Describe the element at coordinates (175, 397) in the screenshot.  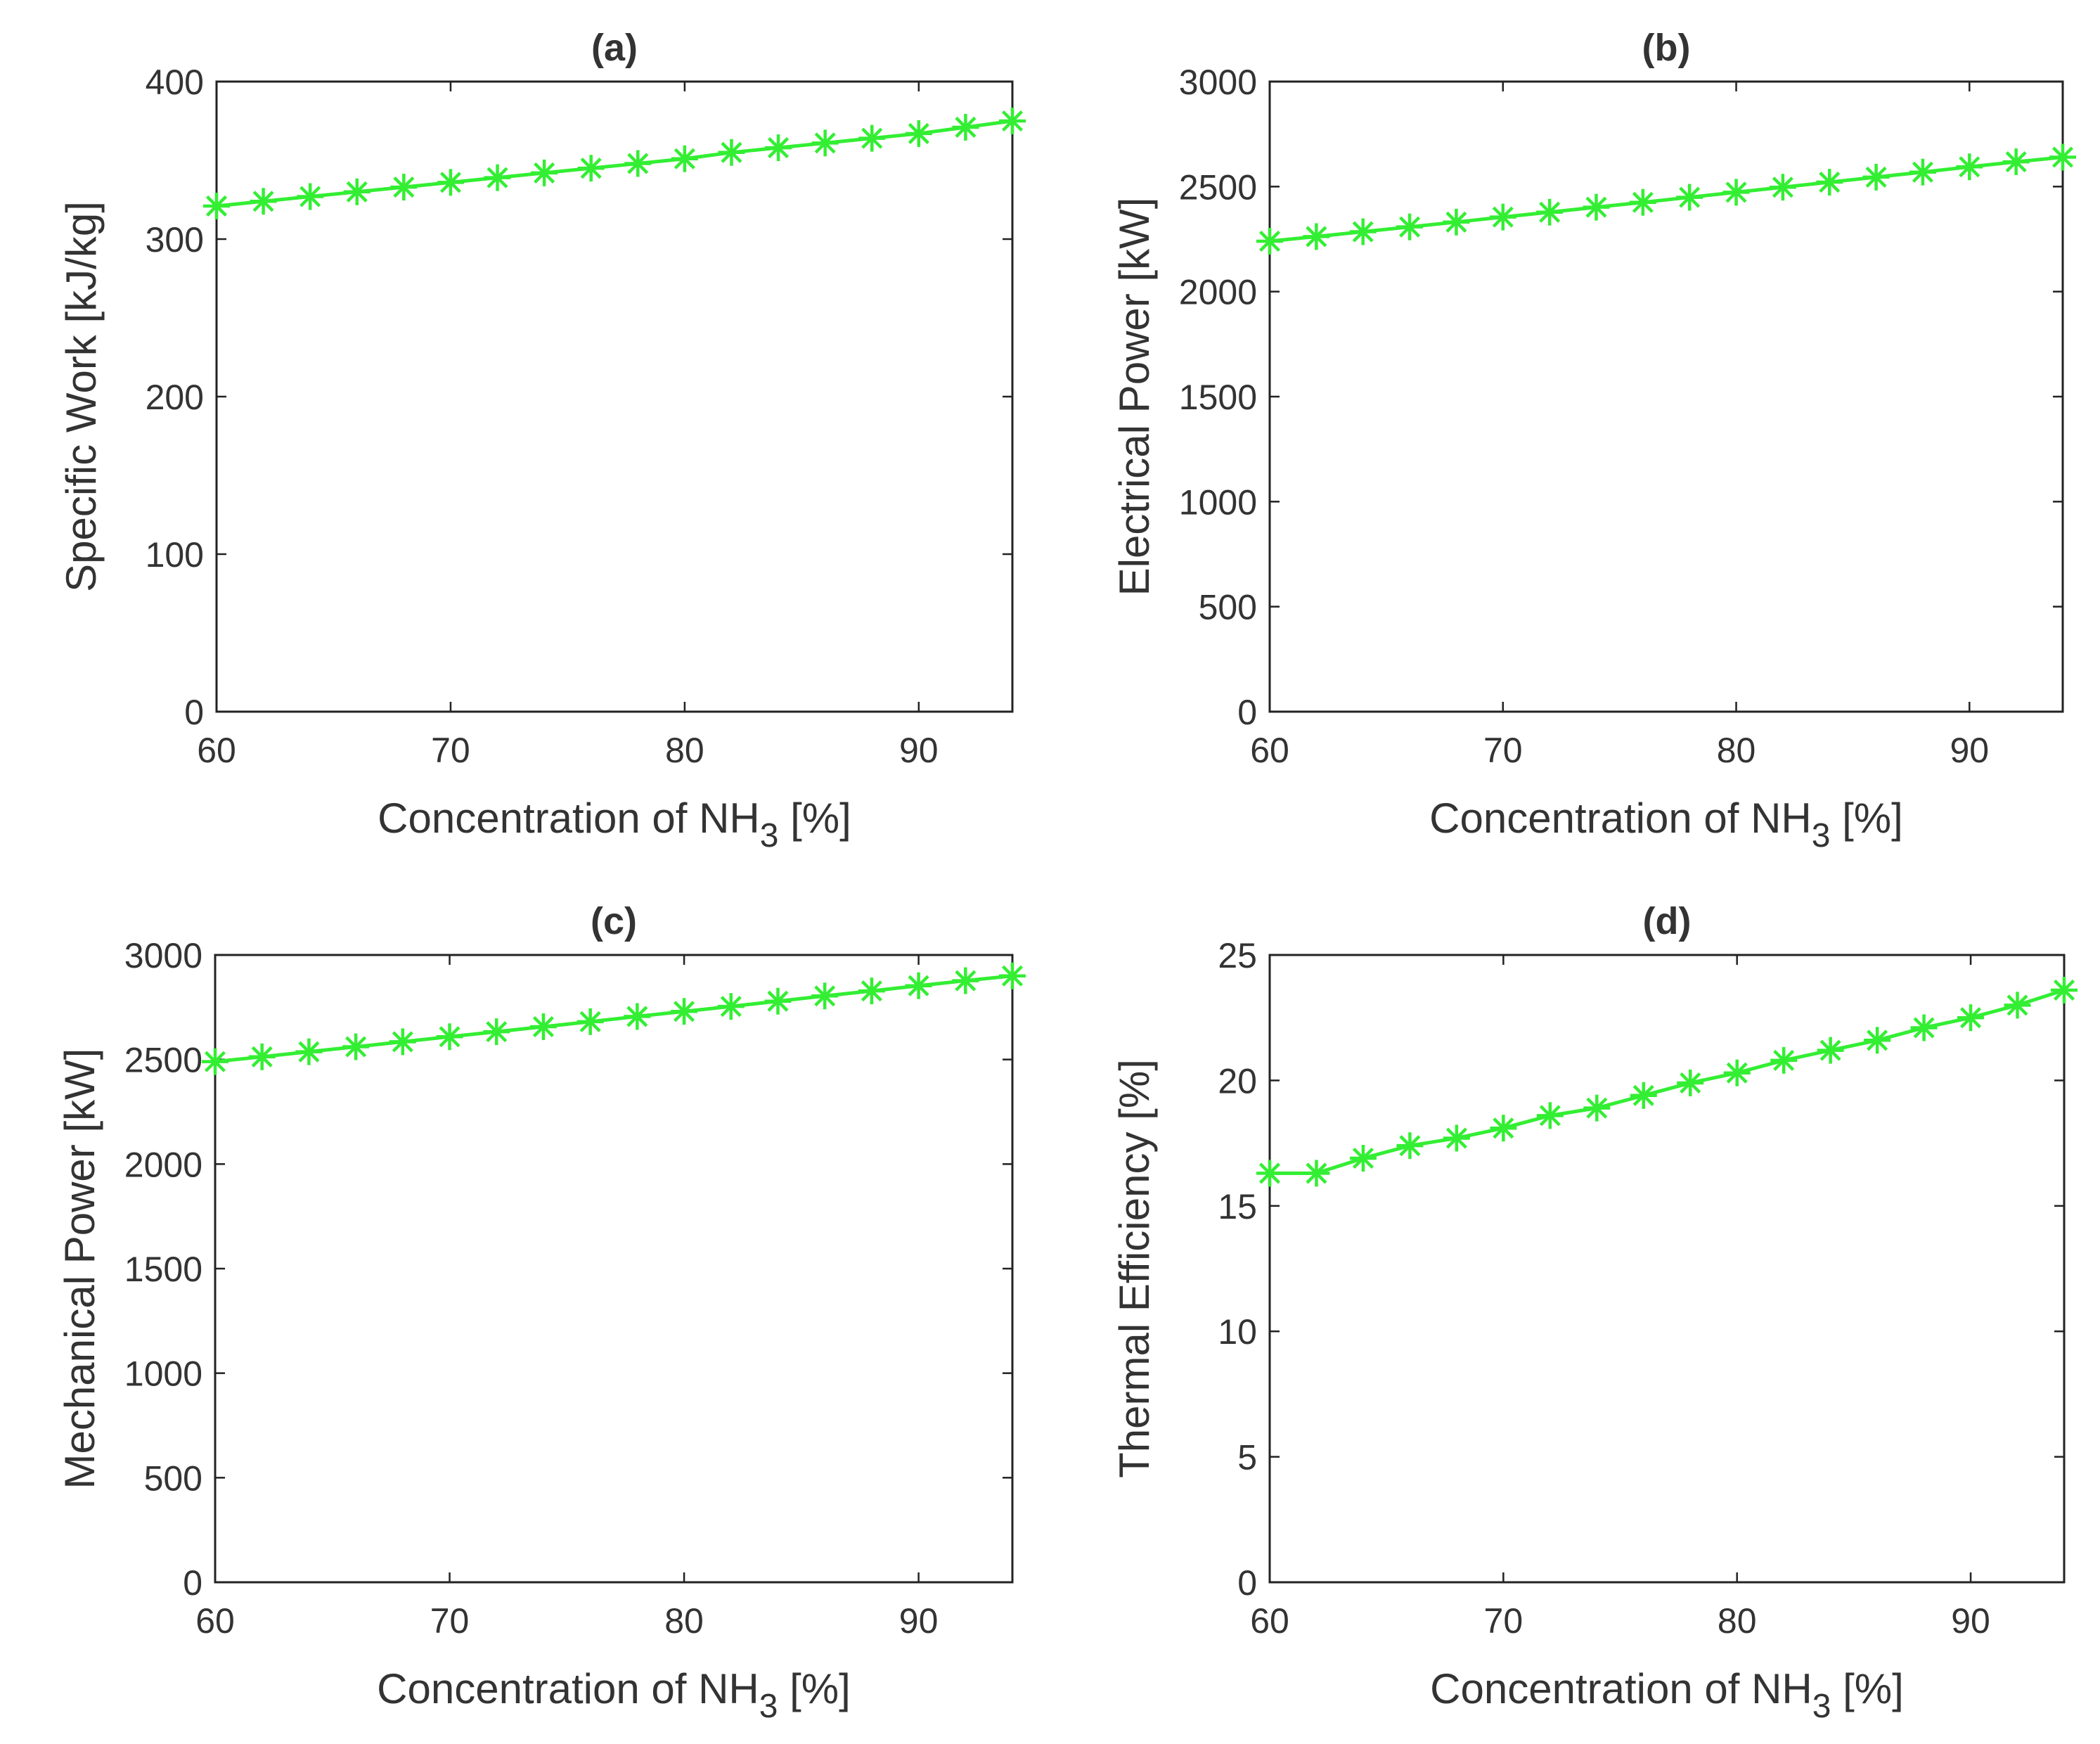
I see `y-tick-label: 200` at that location.